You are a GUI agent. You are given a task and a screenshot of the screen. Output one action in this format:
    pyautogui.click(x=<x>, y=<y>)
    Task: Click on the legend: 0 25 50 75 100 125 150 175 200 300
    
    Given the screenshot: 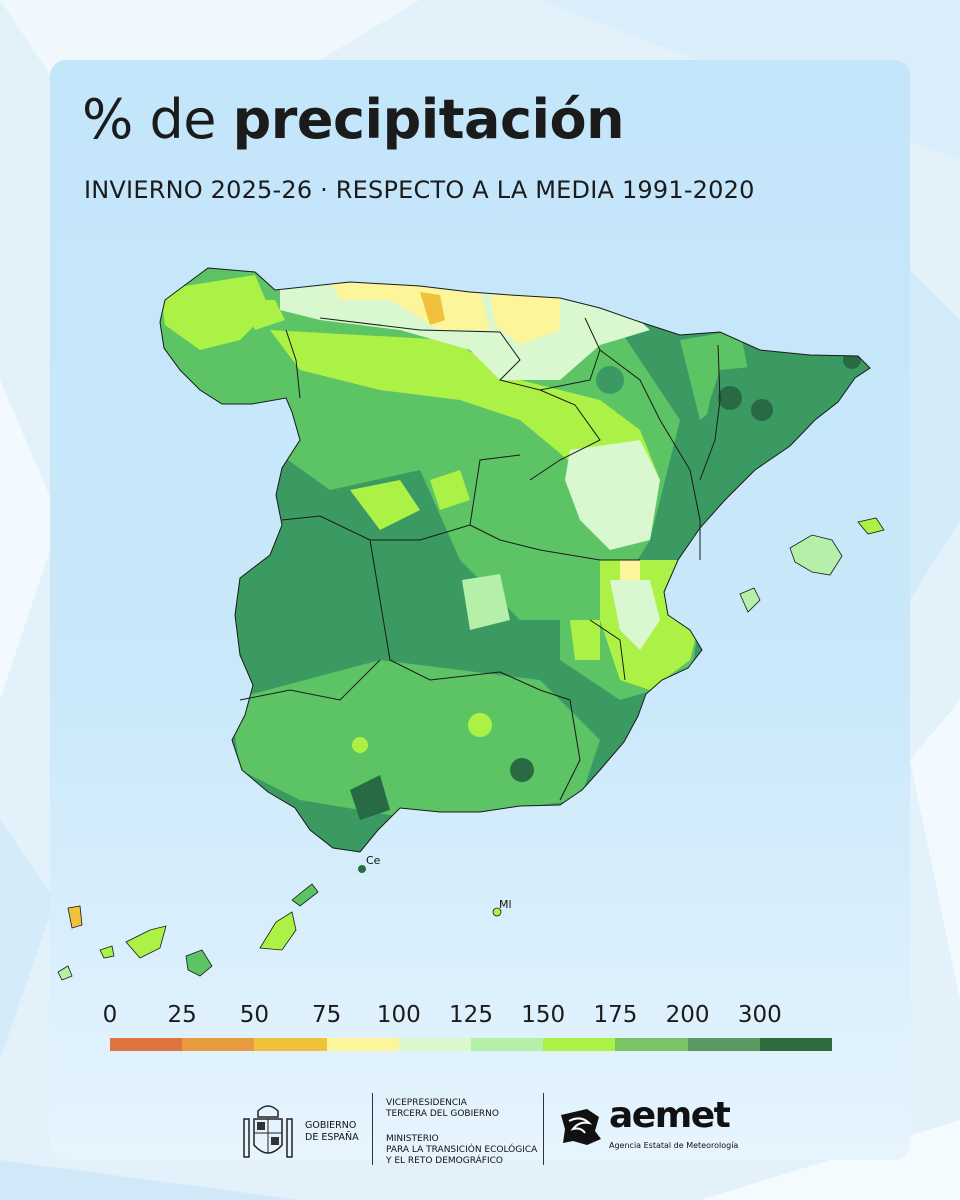 What is the action you would take?
    pyautogui.click(x=468, y=1027)
    